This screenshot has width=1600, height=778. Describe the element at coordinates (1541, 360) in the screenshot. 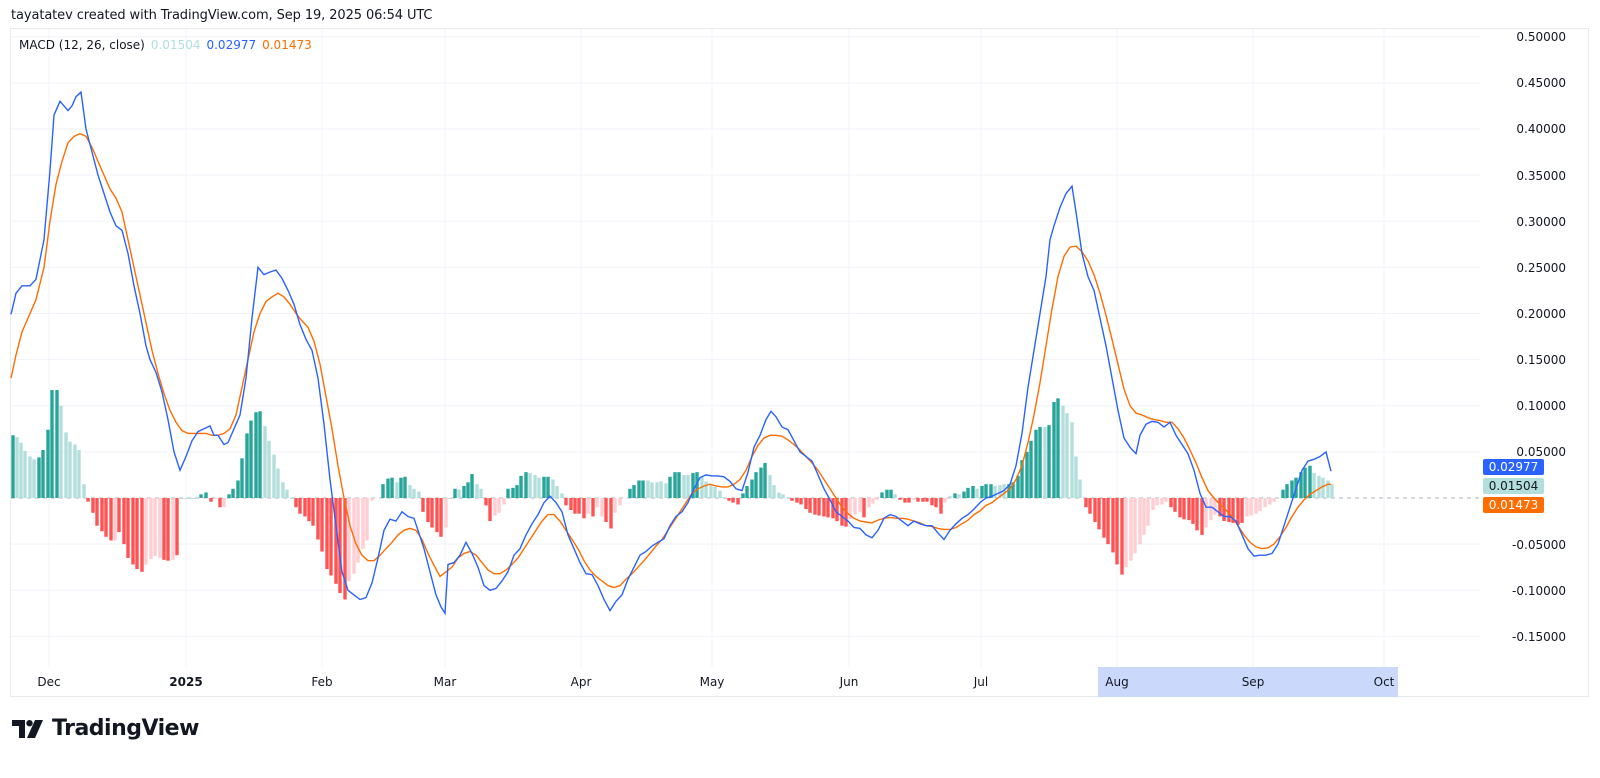

I see `y-tick: 0.15000` at that location.